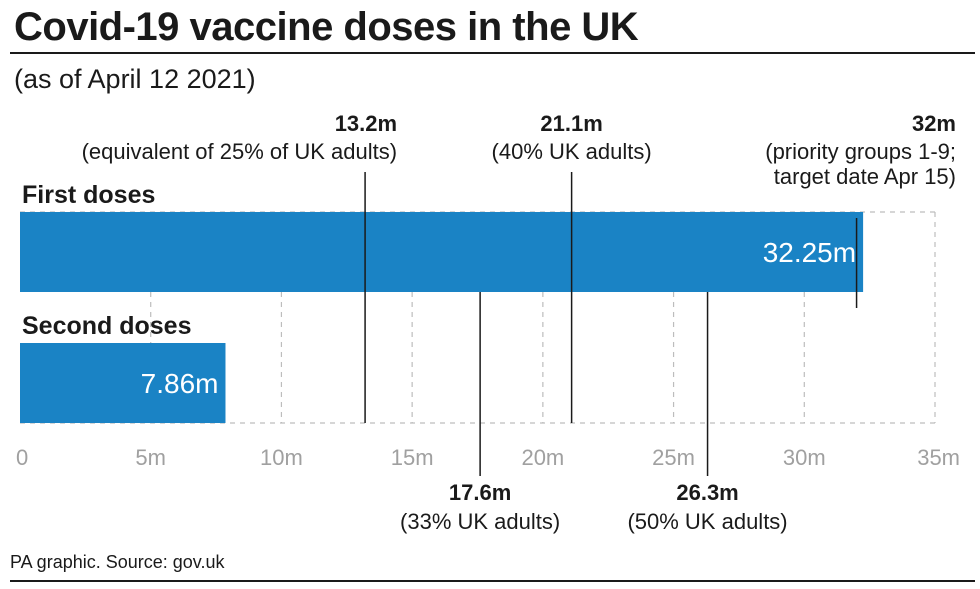 Image resolution: width=980 pixels, height=589 pixels. I want to click on annotation-text-0-0: (equivalent of 25% of UK adults), so click(240, 151).